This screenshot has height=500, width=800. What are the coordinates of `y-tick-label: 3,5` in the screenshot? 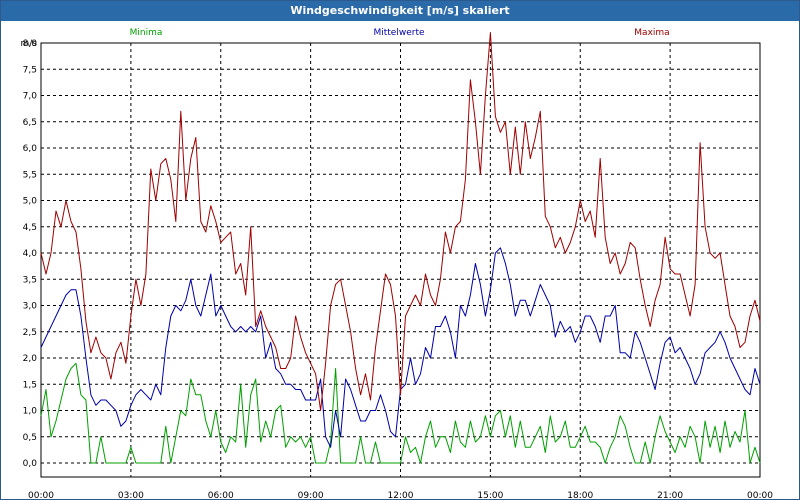 It's located at (30, 280).